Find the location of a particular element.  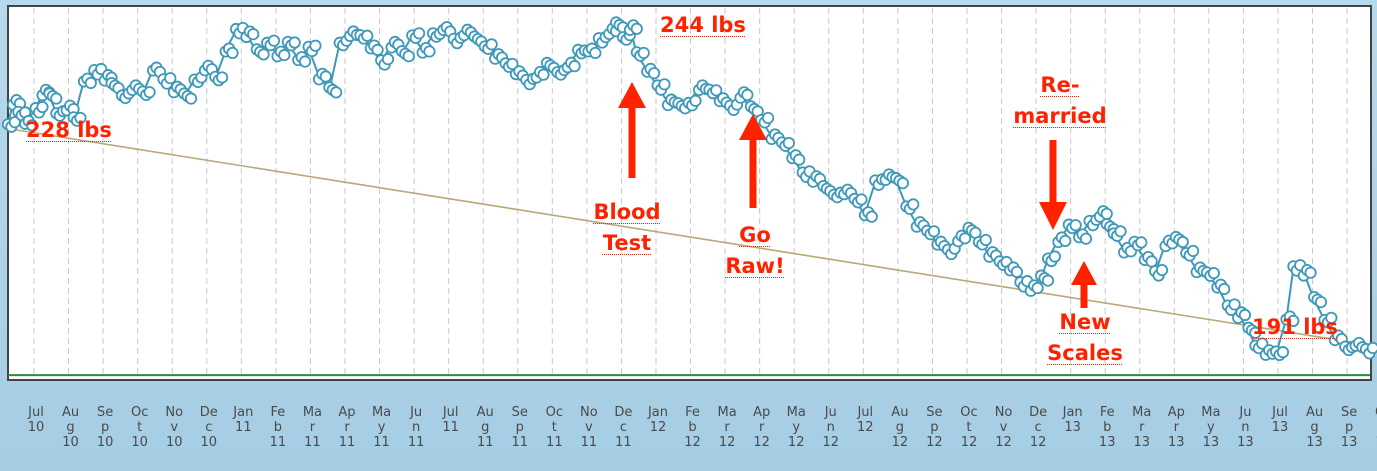

x-tick-label: Au g 11 is located at coordinates (485, 427).